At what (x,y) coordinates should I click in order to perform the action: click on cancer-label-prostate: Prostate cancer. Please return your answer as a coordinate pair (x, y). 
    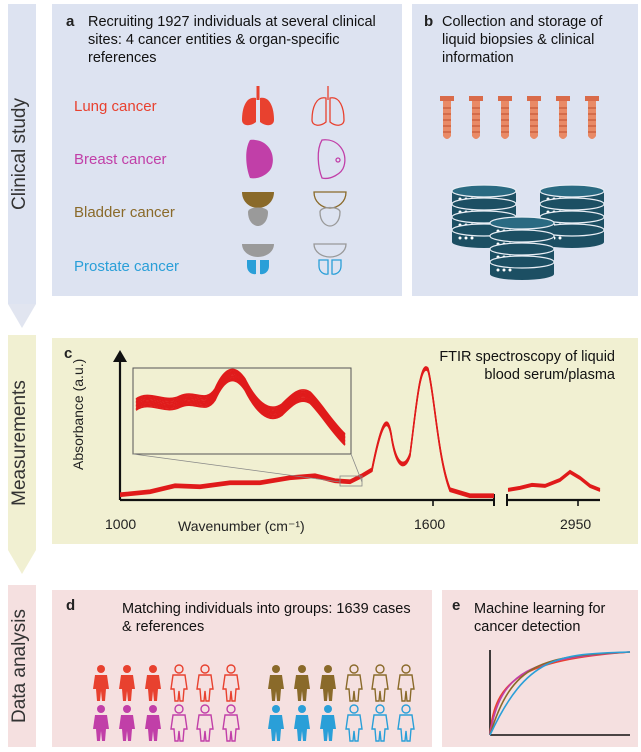
    Looking at the image, I should click on (127, 266).